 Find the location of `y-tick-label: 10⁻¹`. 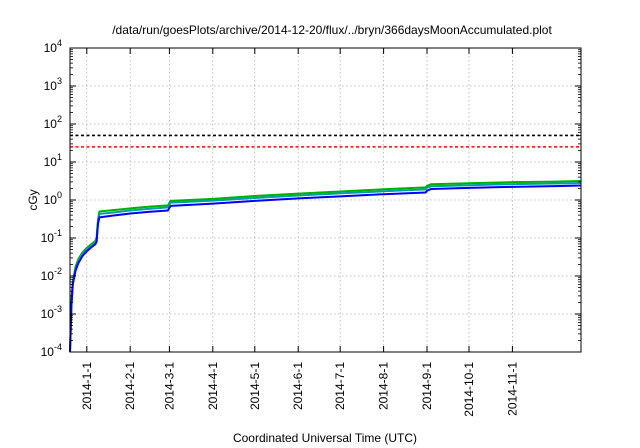

y-tick-label: 10⁻¹ is located at coordinates (51, 236).